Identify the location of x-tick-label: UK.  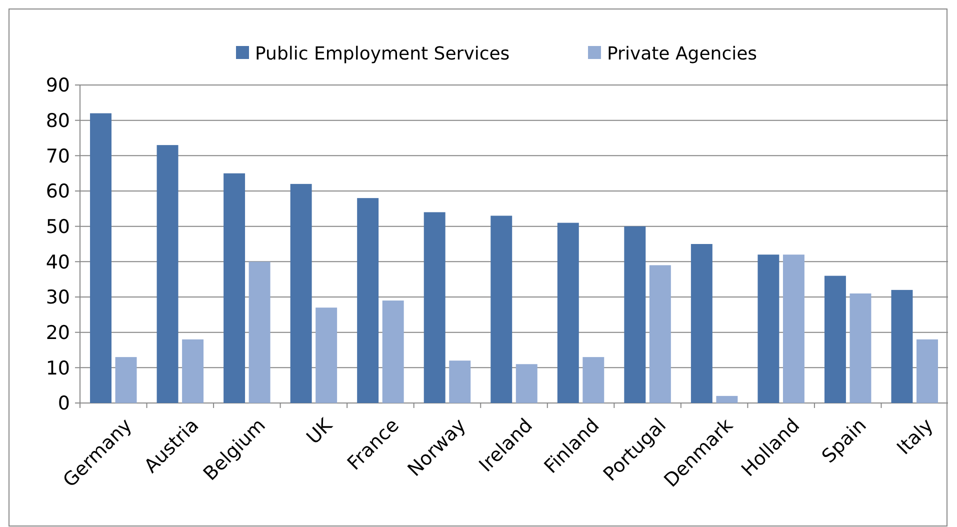
(320, 431).